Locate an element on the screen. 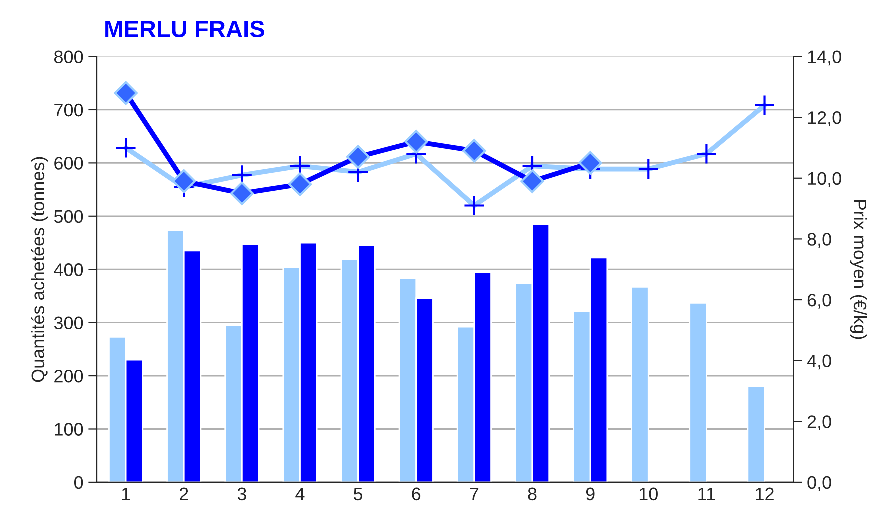 This screenshot has width=882, height=516. x-tick-label: 8 is located at coordinates (532, 494).